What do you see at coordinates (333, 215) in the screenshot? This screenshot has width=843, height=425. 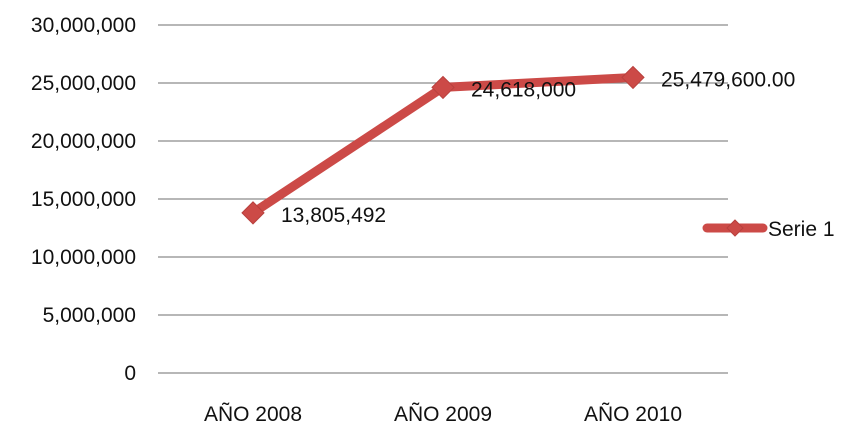 I see `data-label: 13,805,492` at bounding box center [333, 215].